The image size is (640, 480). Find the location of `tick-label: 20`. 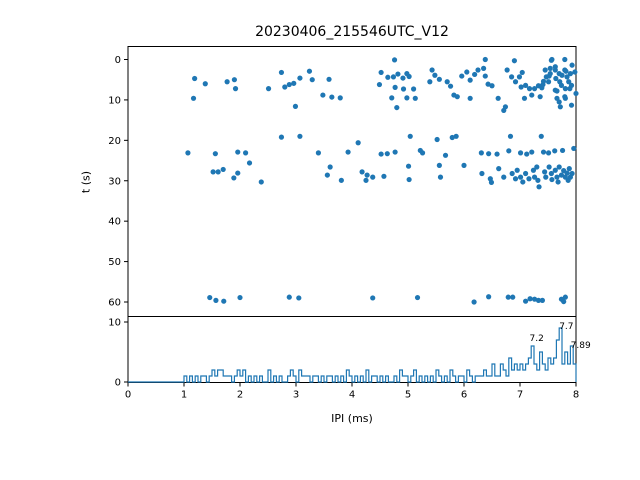

tick-label: 20 is located at coordinates (114, 141).